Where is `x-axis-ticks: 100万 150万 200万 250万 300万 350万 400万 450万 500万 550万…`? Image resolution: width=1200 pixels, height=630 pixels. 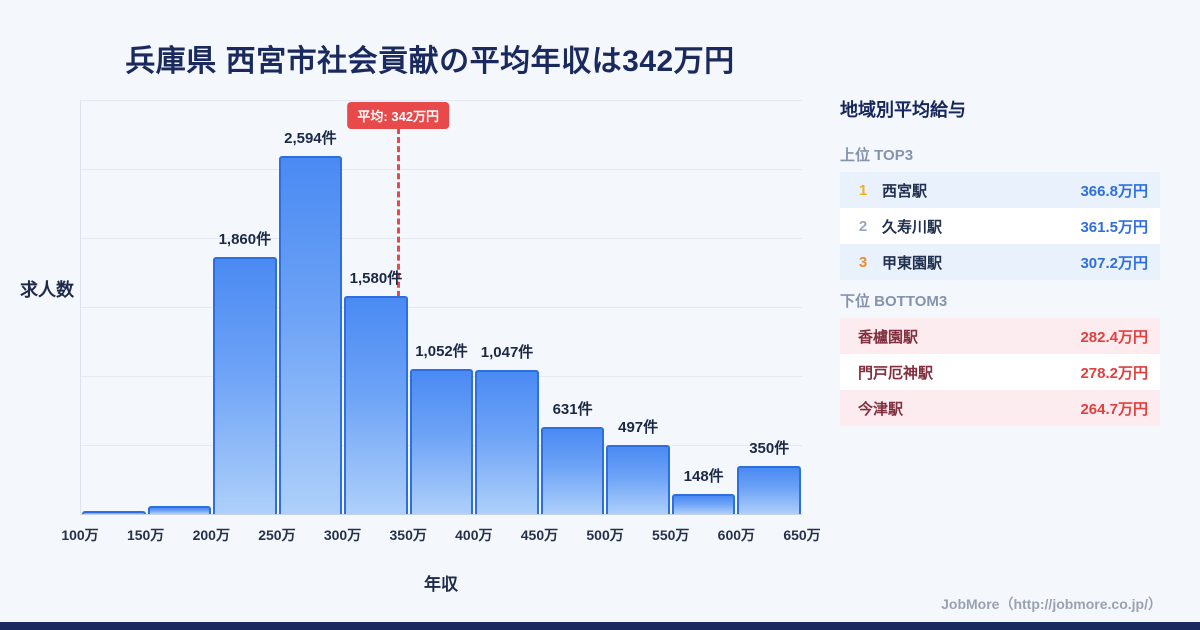 x-axis-ticks: 100万 150万 200万 250万 300万 350万 400万 450万 500万 550万… is located at coordinates (440, 535).